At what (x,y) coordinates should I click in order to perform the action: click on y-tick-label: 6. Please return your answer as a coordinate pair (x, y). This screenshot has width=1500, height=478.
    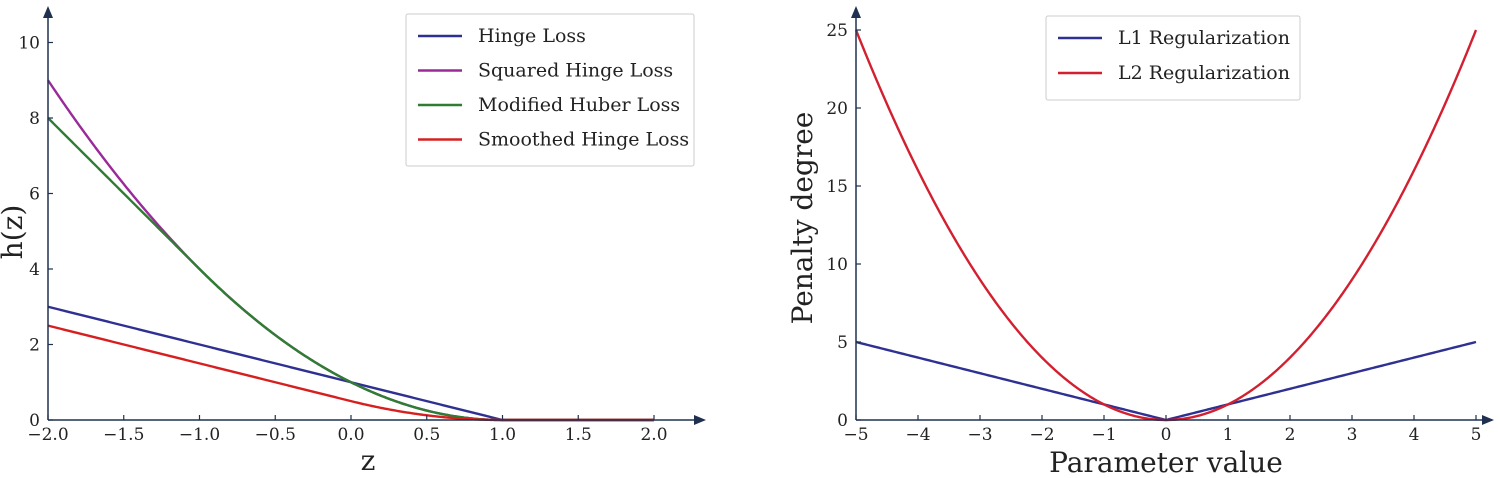
    Looking at the image, I should click on (34, 195).